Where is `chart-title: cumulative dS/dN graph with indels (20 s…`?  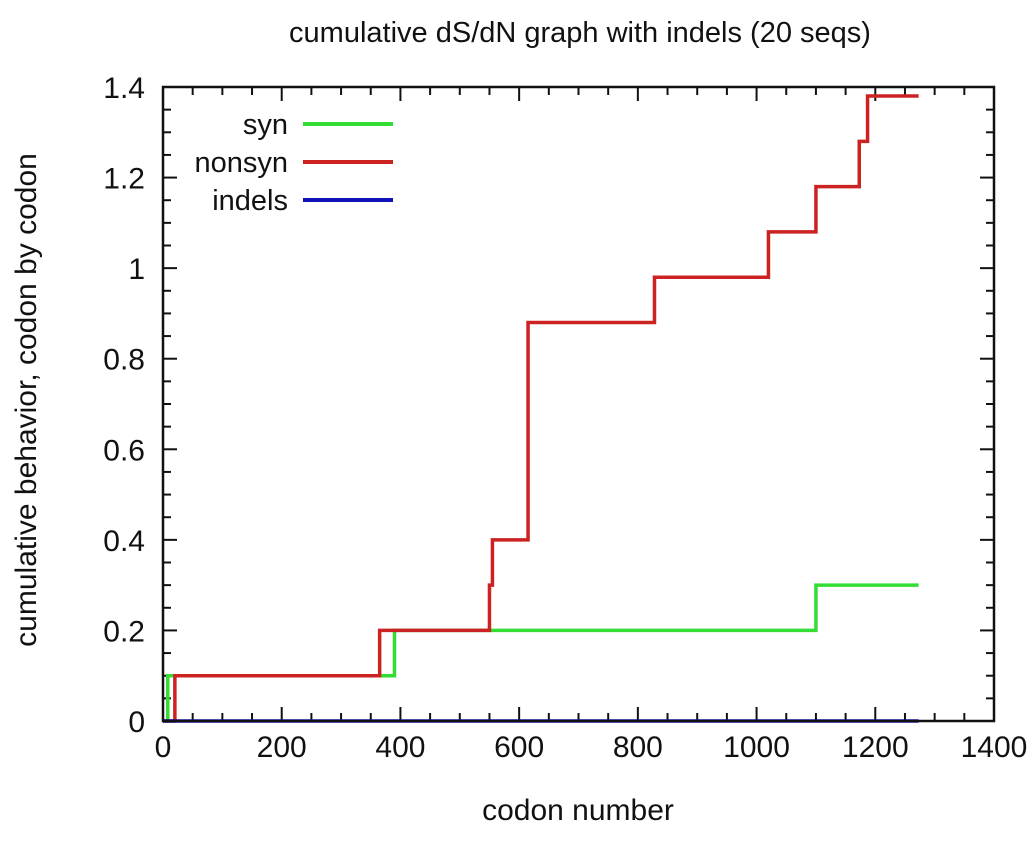
chart-title: cumulative dS/dN graph with indels (20 s… is located at coordinates (580, 33).